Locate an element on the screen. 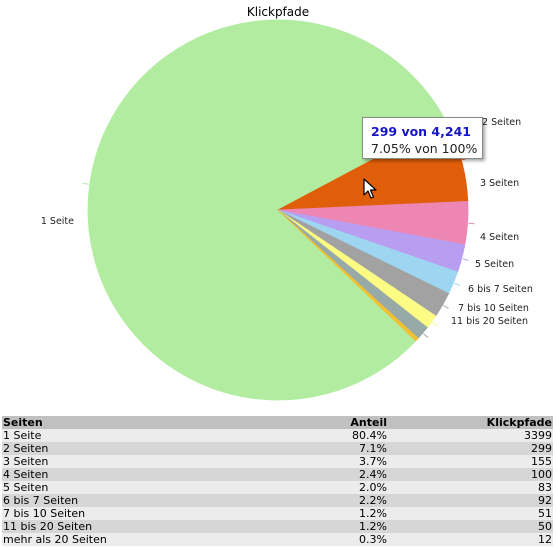  table-row: 11 bis 20 Seiten 1.2% 50 is located at coordinates (277, 526).